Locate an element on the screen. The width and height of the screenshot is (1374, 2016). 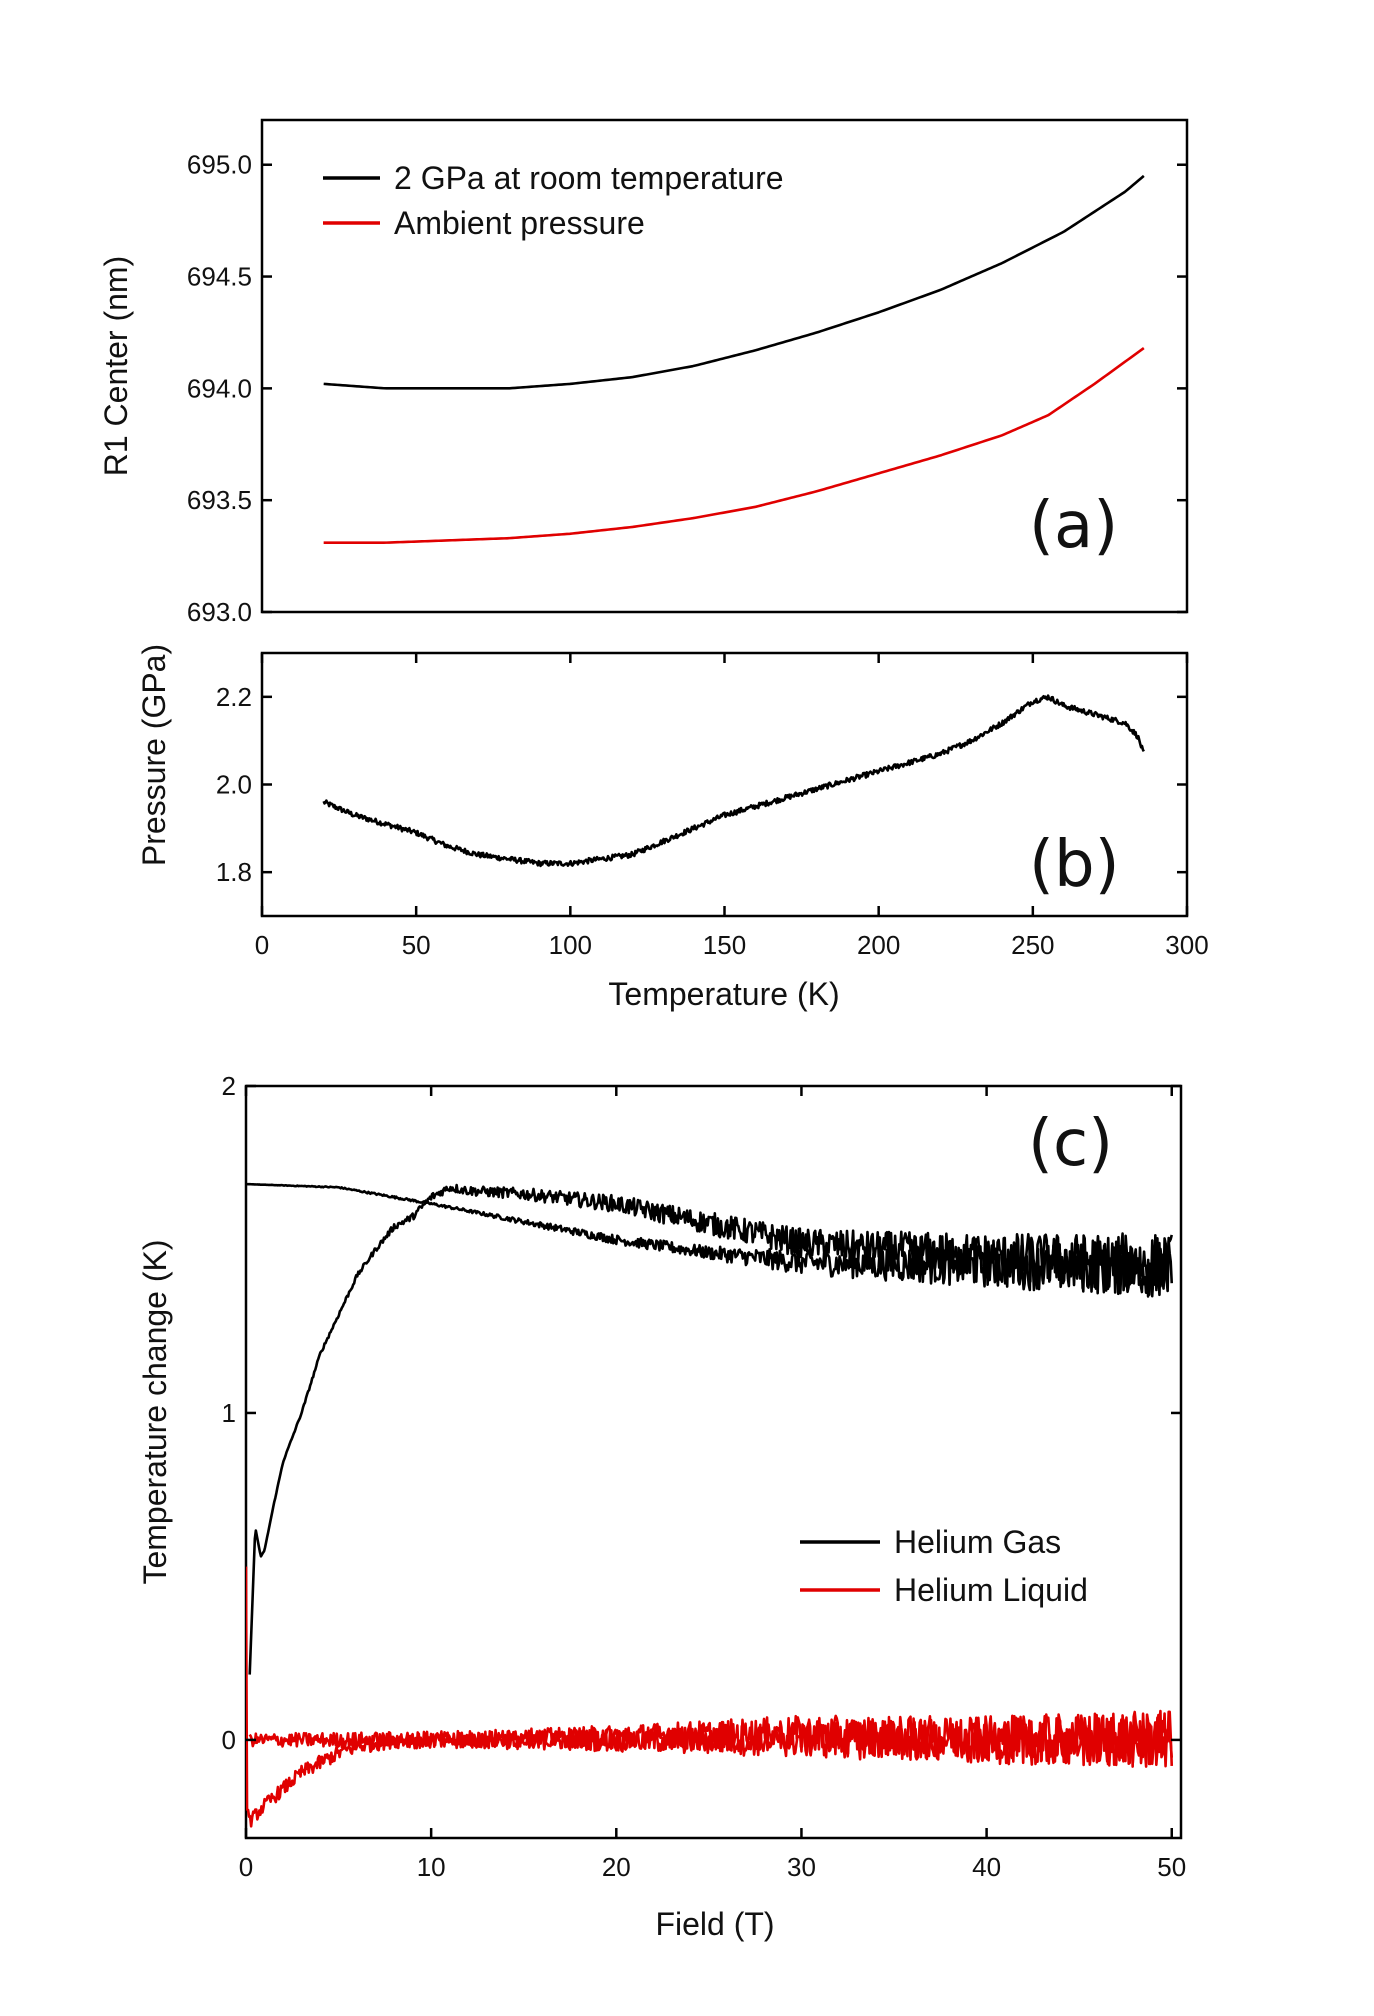
panel-c-tag: (c) is located at coordinates (1070, 1144).